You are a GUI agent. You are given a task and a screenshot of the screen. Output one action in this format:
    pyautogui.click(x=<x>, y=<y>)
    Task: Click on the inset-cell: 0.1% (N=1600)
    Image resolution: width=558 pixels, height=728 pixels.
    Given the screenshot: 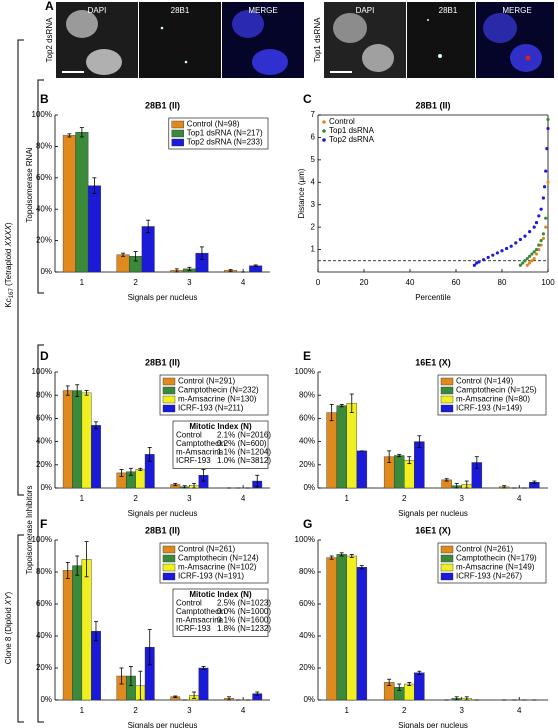 What is the action you would take?
    pyautogui.click(x=244, y=620)
    